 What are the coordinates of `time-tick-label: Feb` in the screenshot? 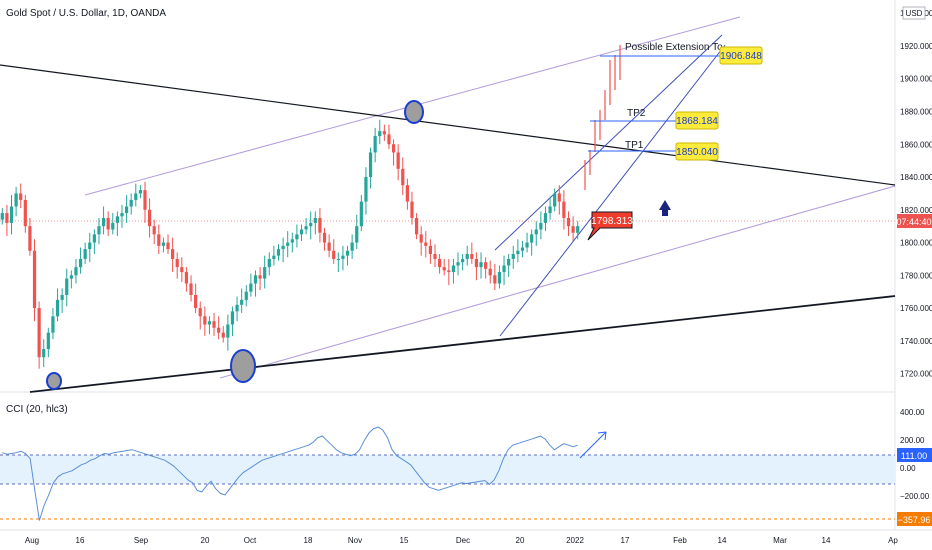 It's located at (680, 540).